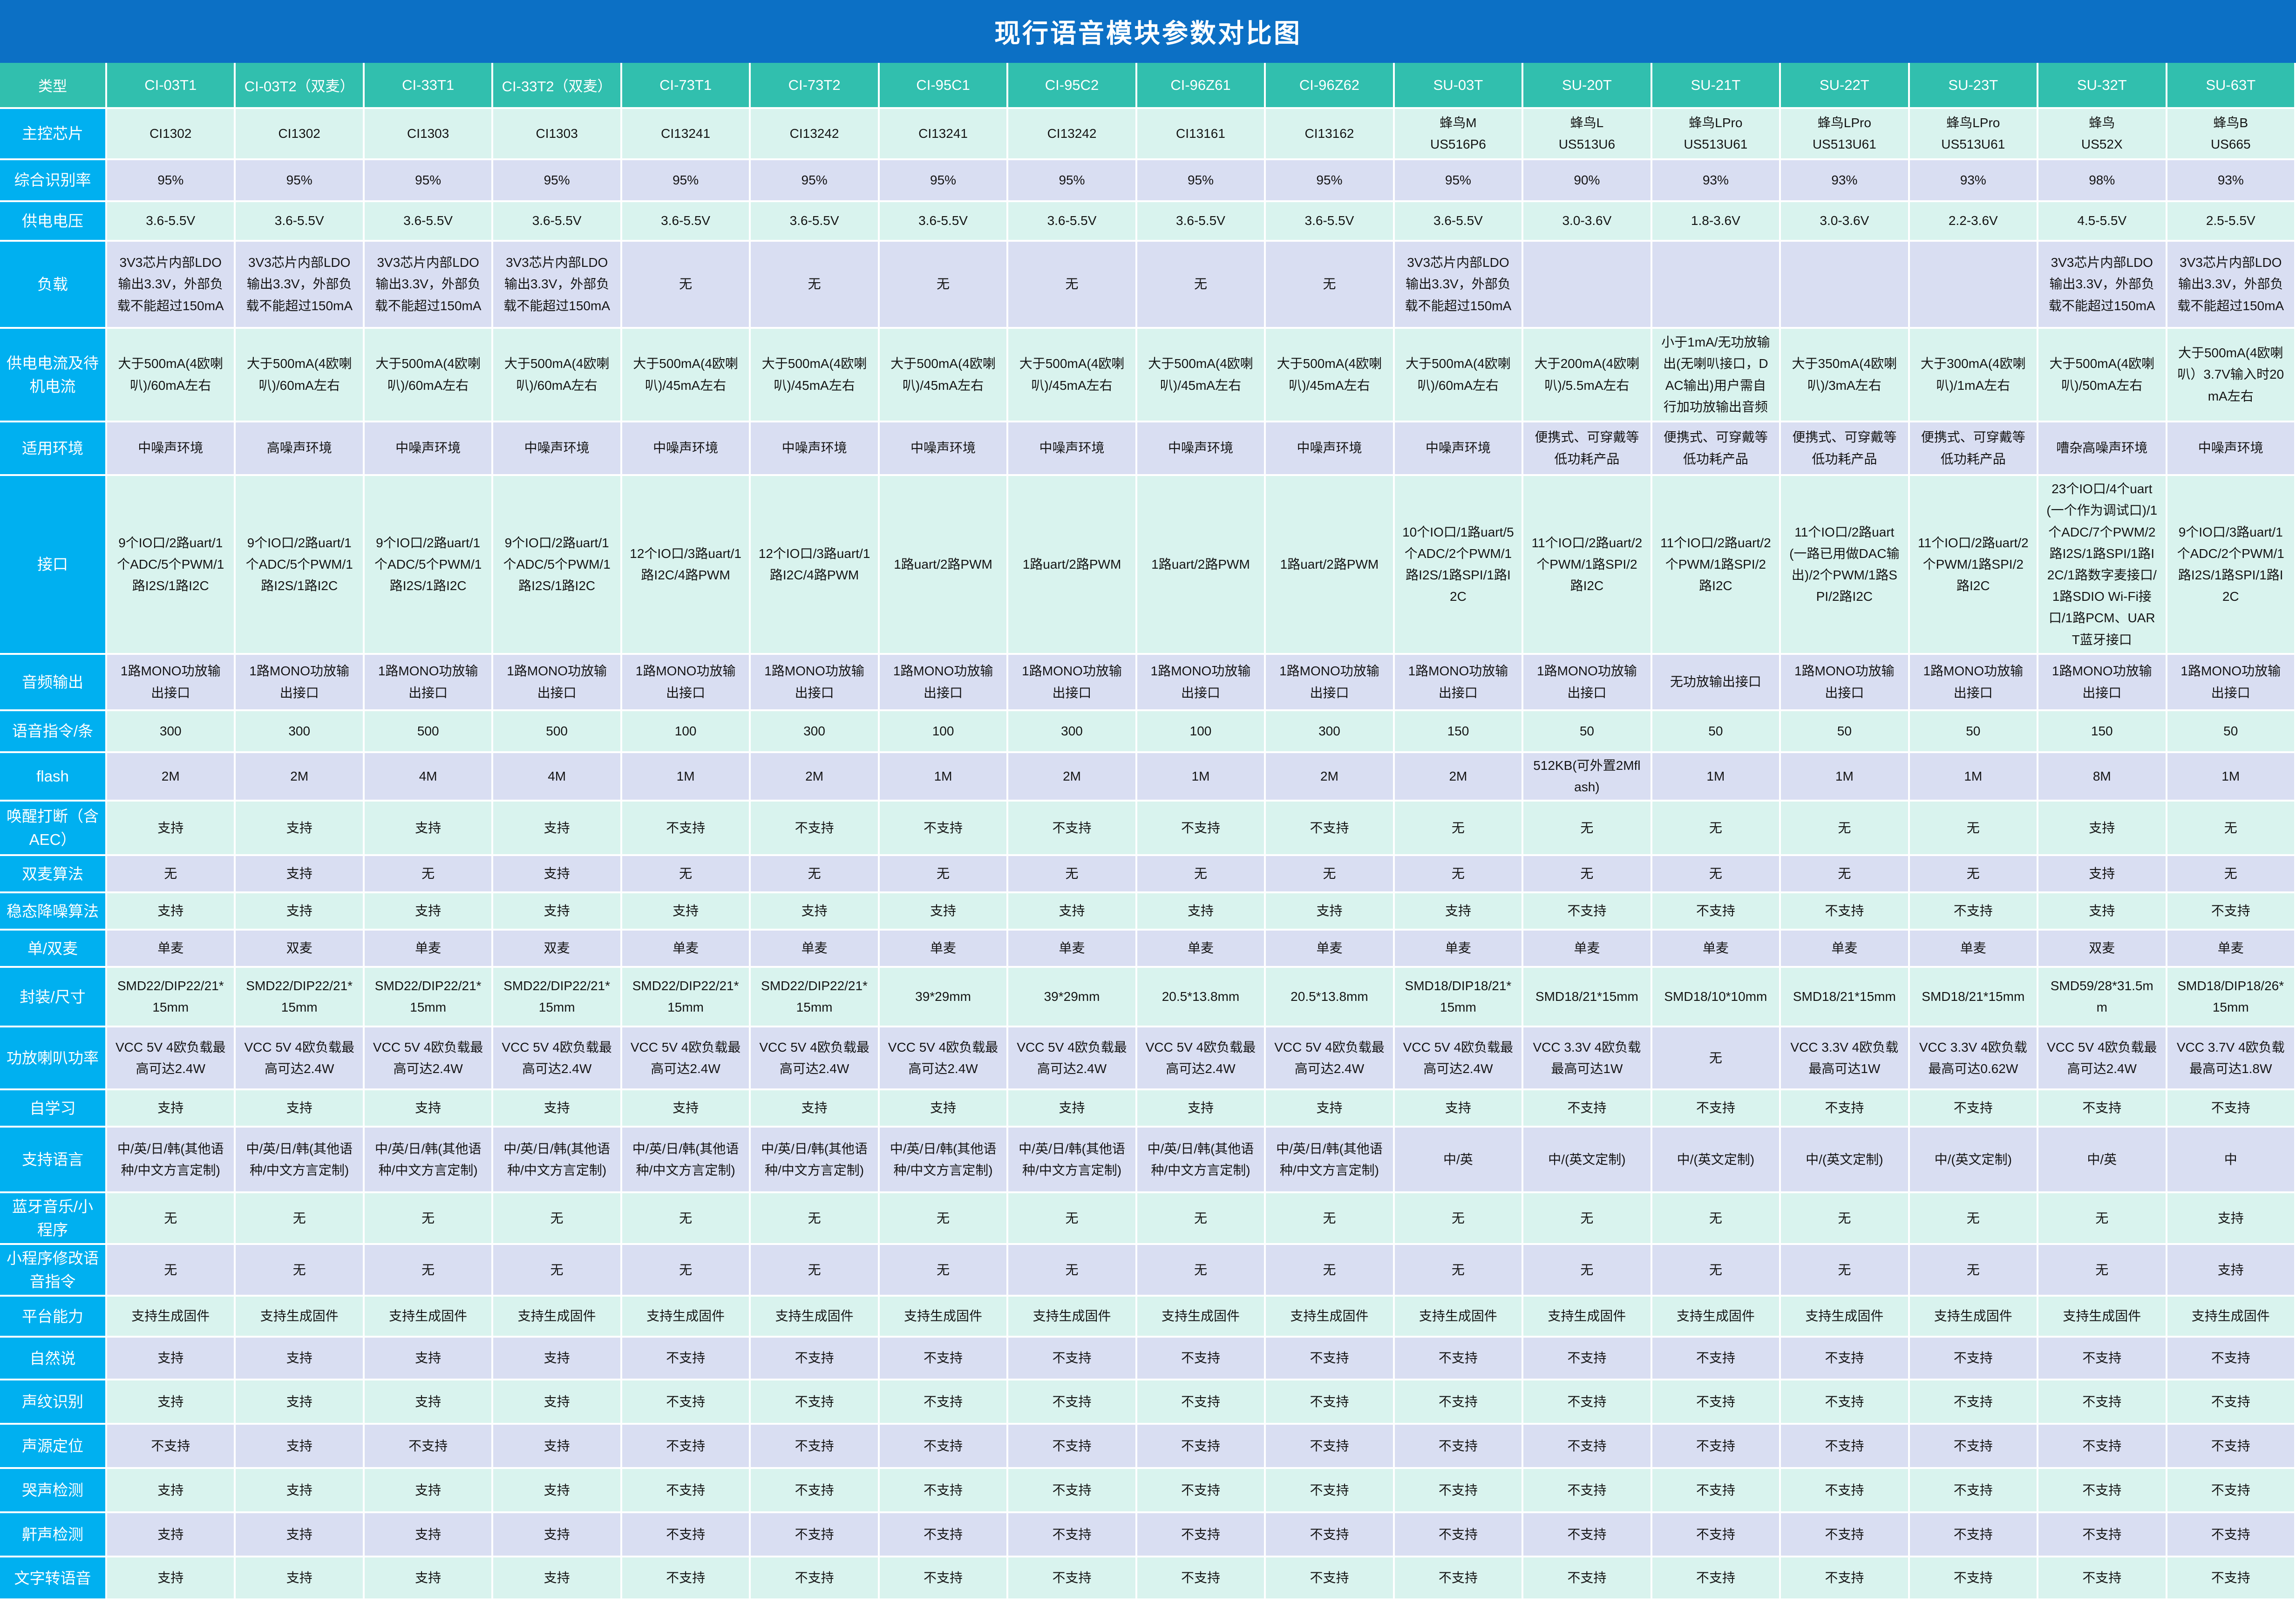  I want to click on table-cell: 大于500mA(4欧喇叭)/45mA左右, so click(1072, 376).